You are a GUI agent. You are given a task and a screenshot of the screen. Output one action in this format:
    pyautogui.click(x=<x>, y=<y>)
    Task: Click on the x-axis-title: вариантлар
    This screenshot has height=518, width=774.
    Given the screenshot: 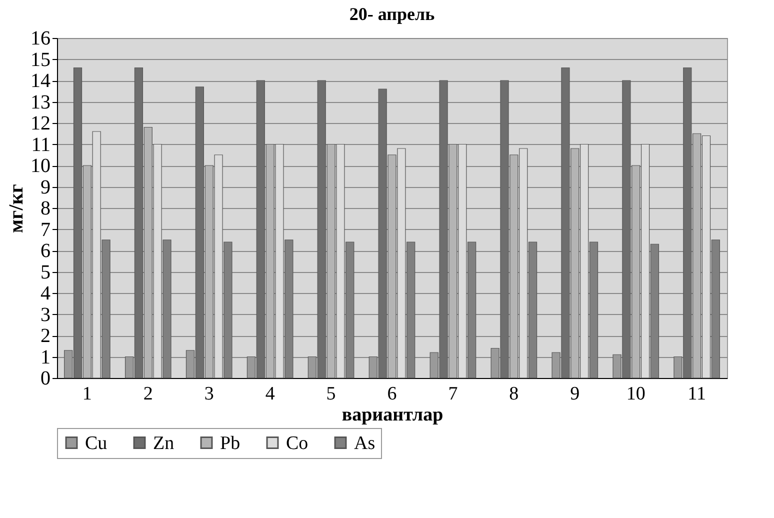 What is the action you would take?
    pyautogui.click(x=393, y=415)
    